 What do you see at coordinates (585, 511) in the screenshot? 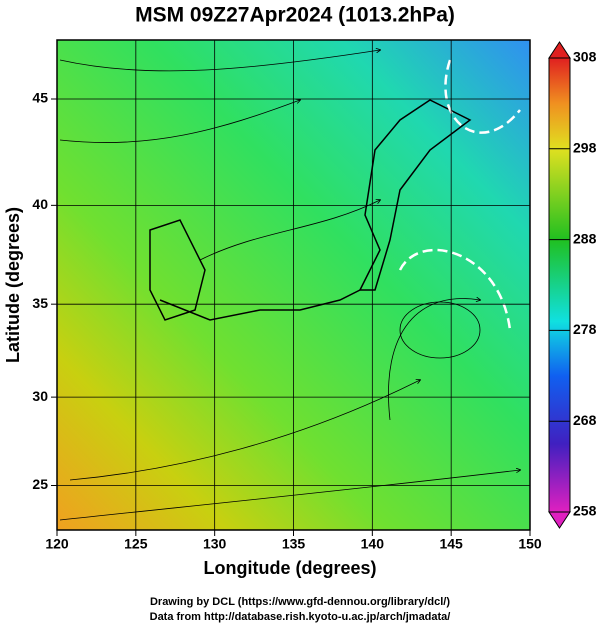
I see `colorbar-tick-label: 258` at bounding box center [585, 511].